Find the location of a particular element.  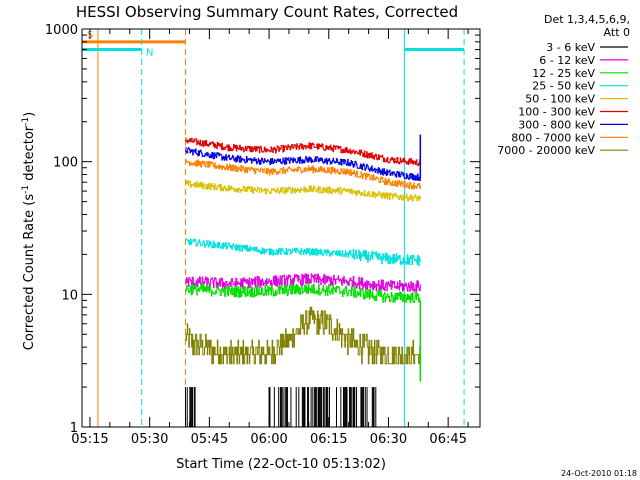

y-tick-label-2: 100 is located at coordinates (65, 163).